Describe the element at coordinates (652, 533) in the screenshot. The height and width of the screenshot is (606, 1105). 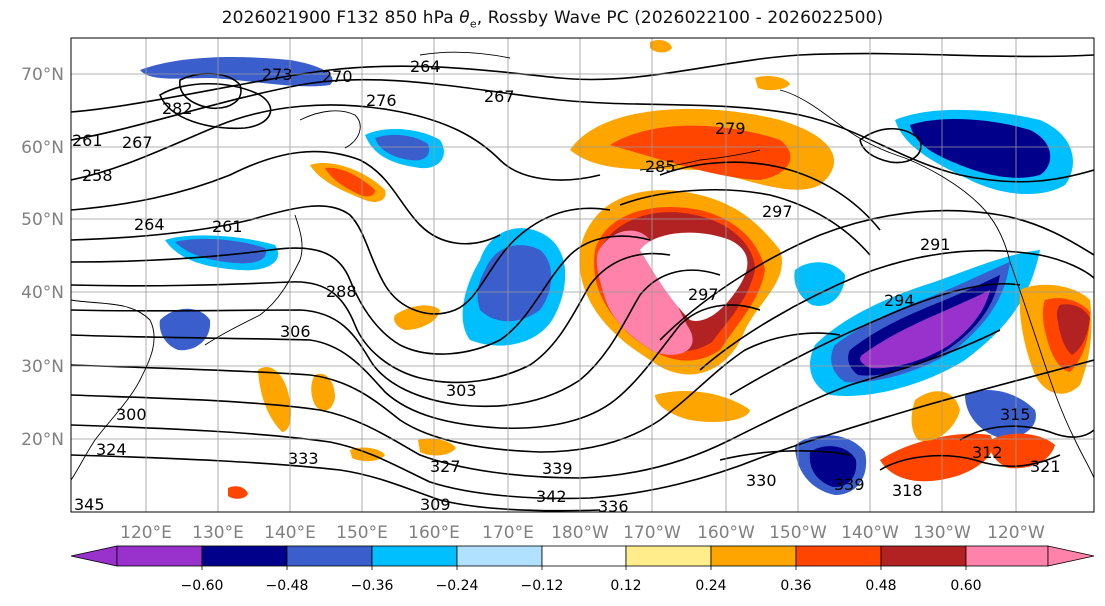
I see `lon-label-170w: 170°W` at that location.